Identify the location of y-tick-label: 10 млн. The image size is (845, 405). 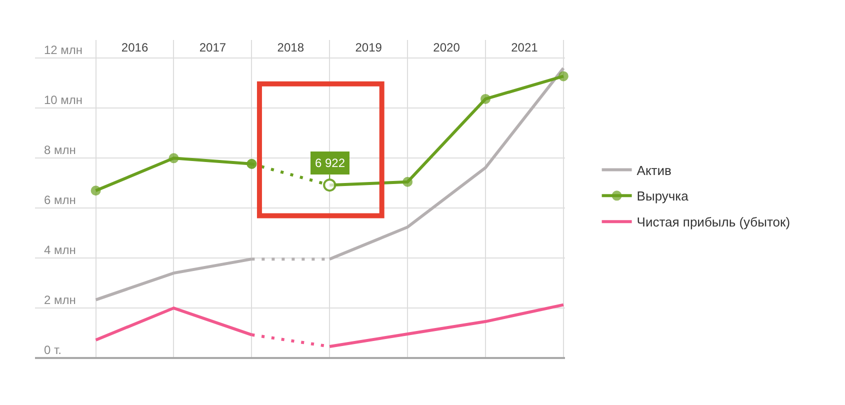
(63, 100).